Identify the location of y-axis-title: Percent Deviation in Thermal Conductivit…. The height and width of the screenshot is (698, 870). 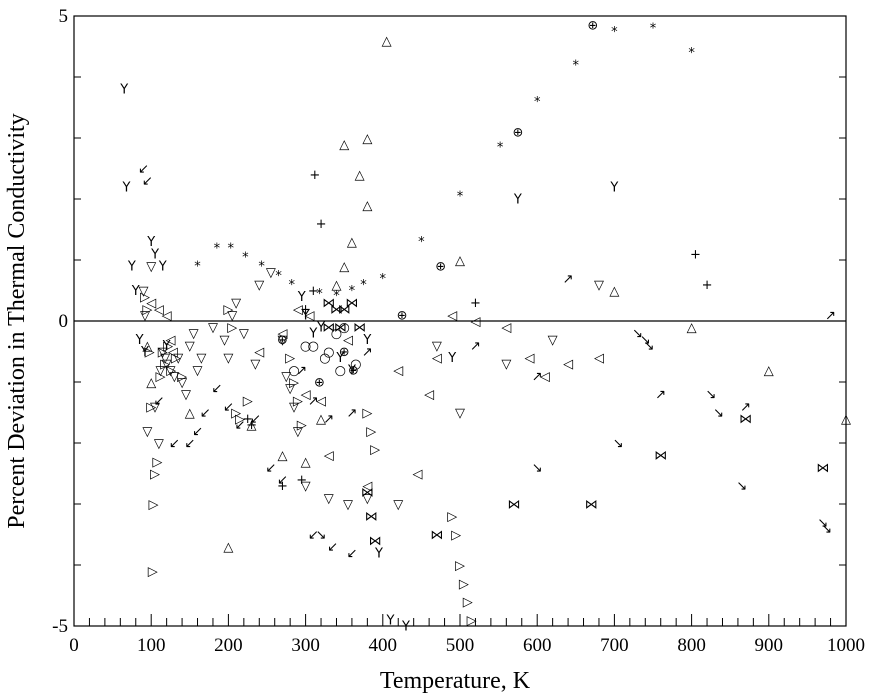
(17, 320).